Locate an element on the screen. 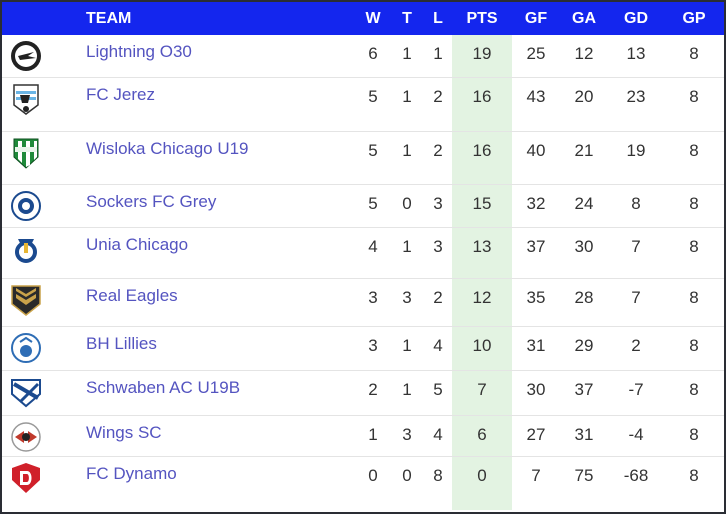  team-name-link: FC Dynamo is located at coordinates (131, 473).